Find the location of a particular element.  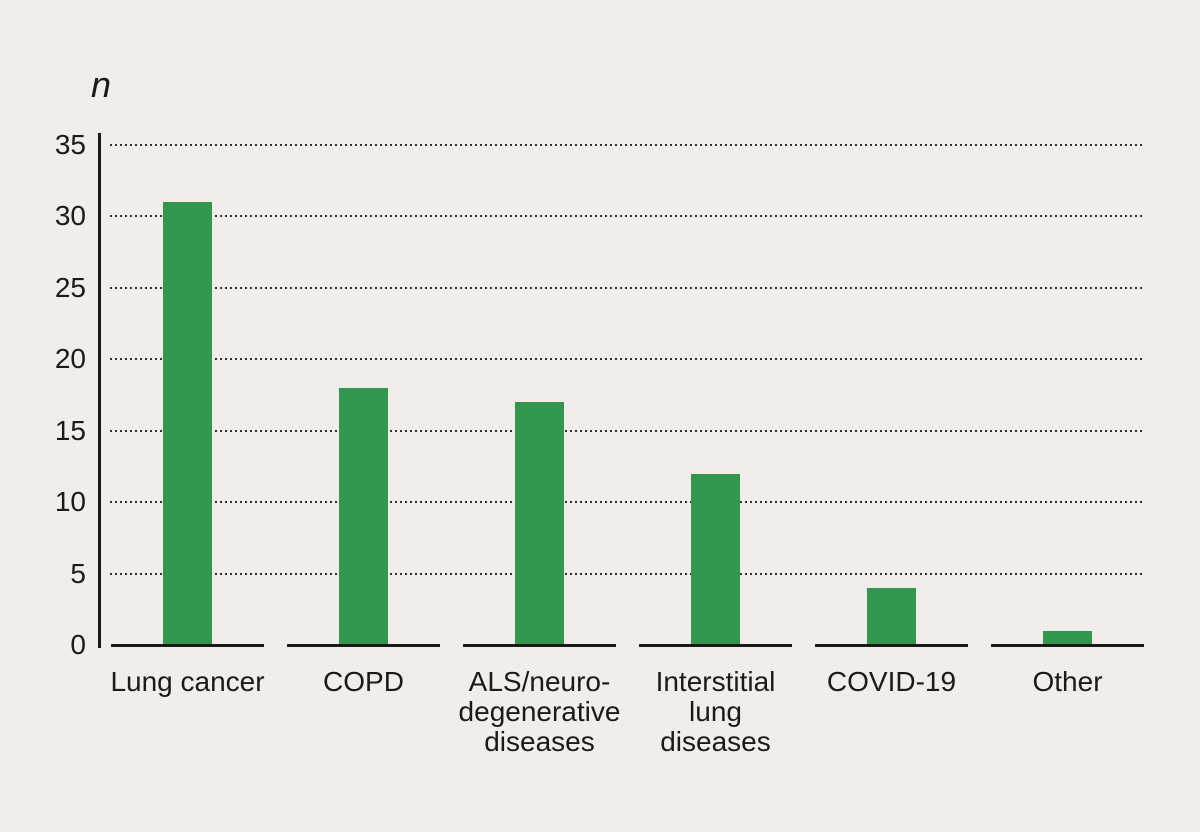

bar-lung-cancer is located at coordinates (187, 423).